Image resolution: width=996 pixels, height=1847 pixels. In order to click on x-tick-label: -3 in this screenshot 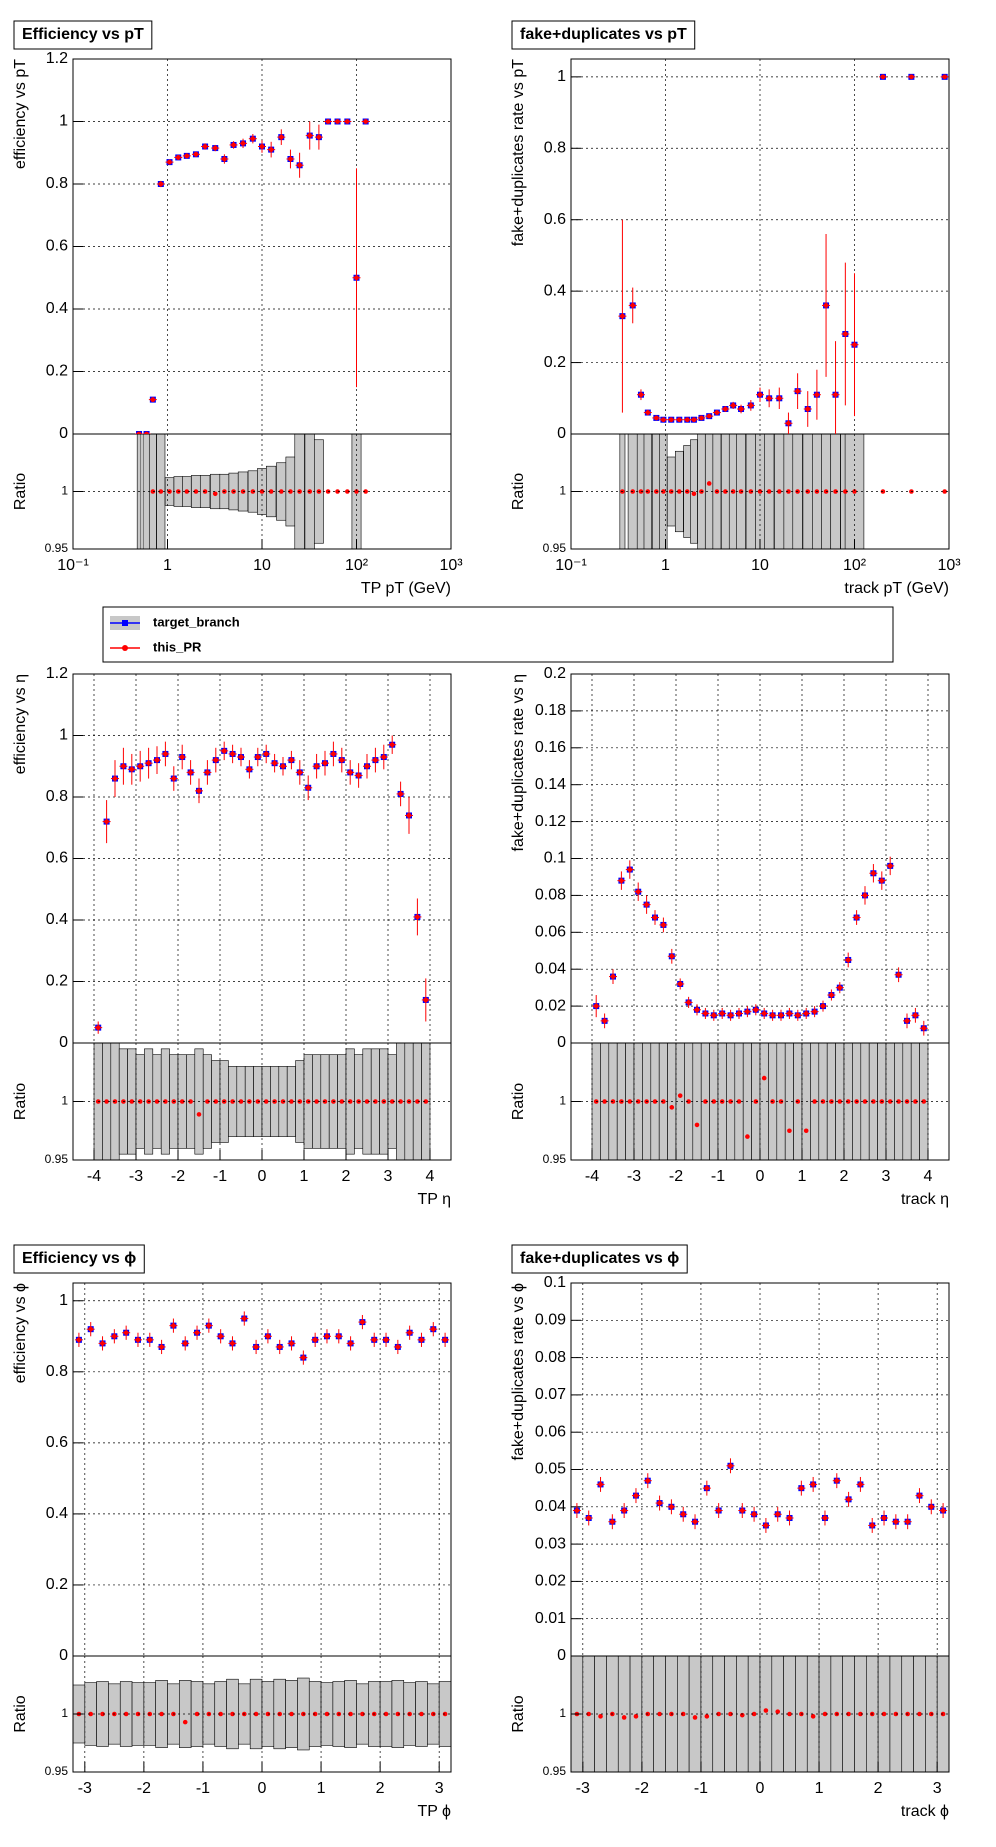, I will do `click(634, 1176)`.